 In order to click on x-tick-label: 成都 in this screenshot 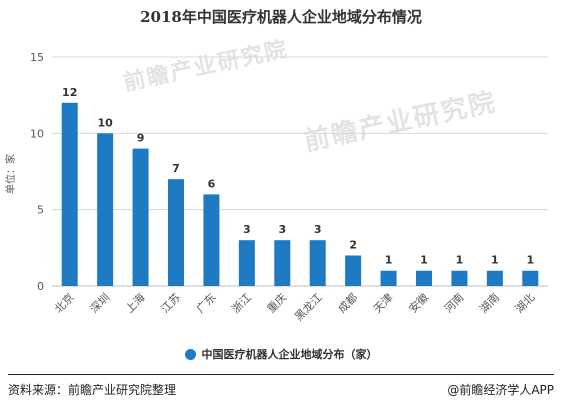, I will do `click(348, 303)`.